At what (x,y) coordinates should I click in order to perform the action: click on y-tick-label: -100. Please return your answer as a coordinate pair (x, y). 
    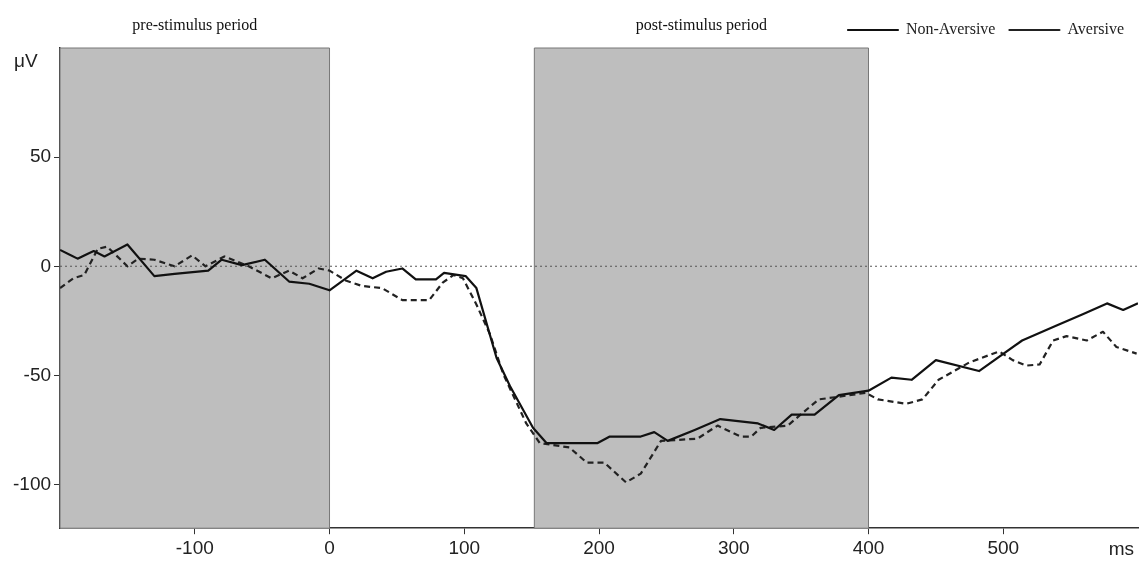
    Looking at the image, I should click on (32, 483).